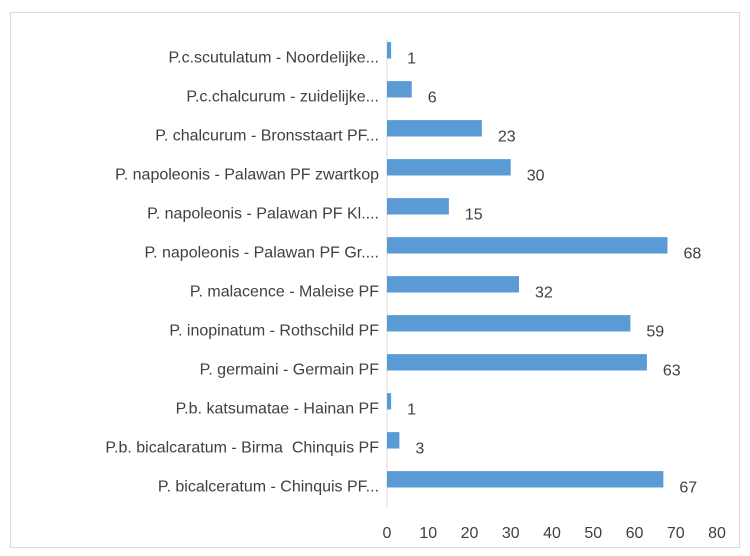  Describe the element at coordinates (635, 533) in the screenshot. I see `x-tick-label: 60` at that location.